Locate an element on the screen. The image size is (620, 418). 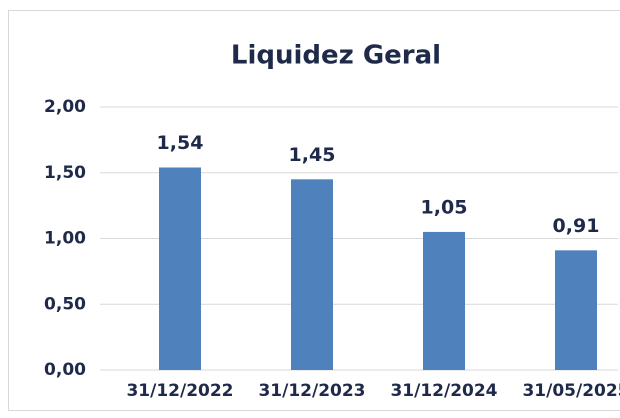
y-tick-label: 0,50 is located at coordinates (65, 304).